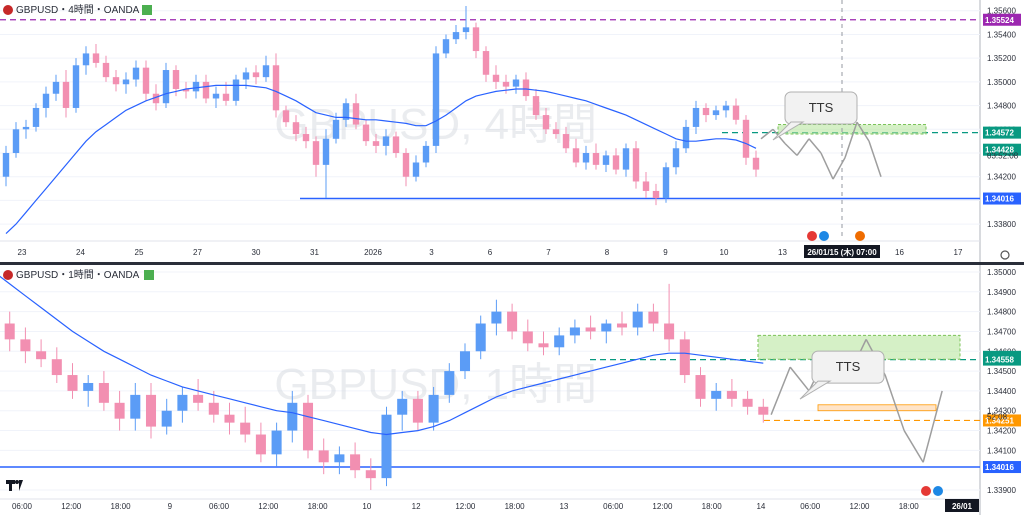  I want to click on tts-label: TTS, so click(848, 366).